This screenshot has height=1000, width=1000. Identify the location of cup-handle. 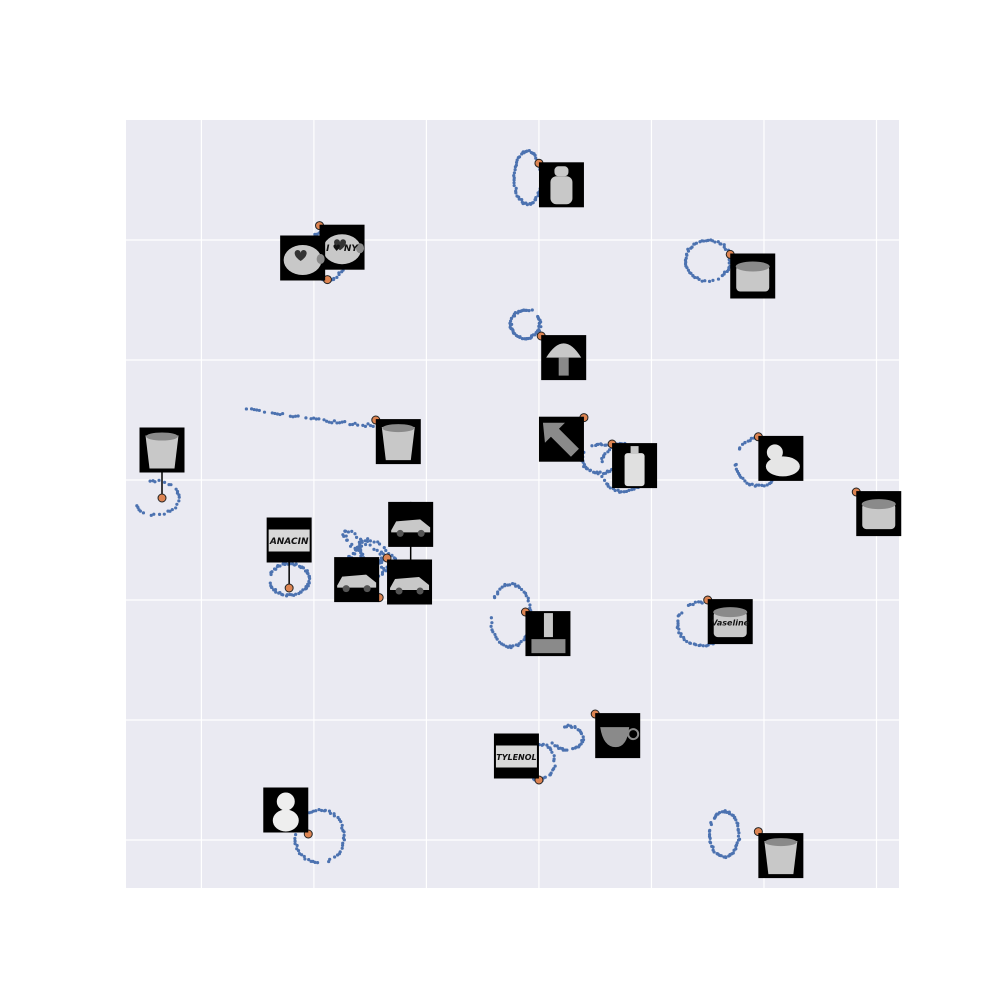
(633, 734).